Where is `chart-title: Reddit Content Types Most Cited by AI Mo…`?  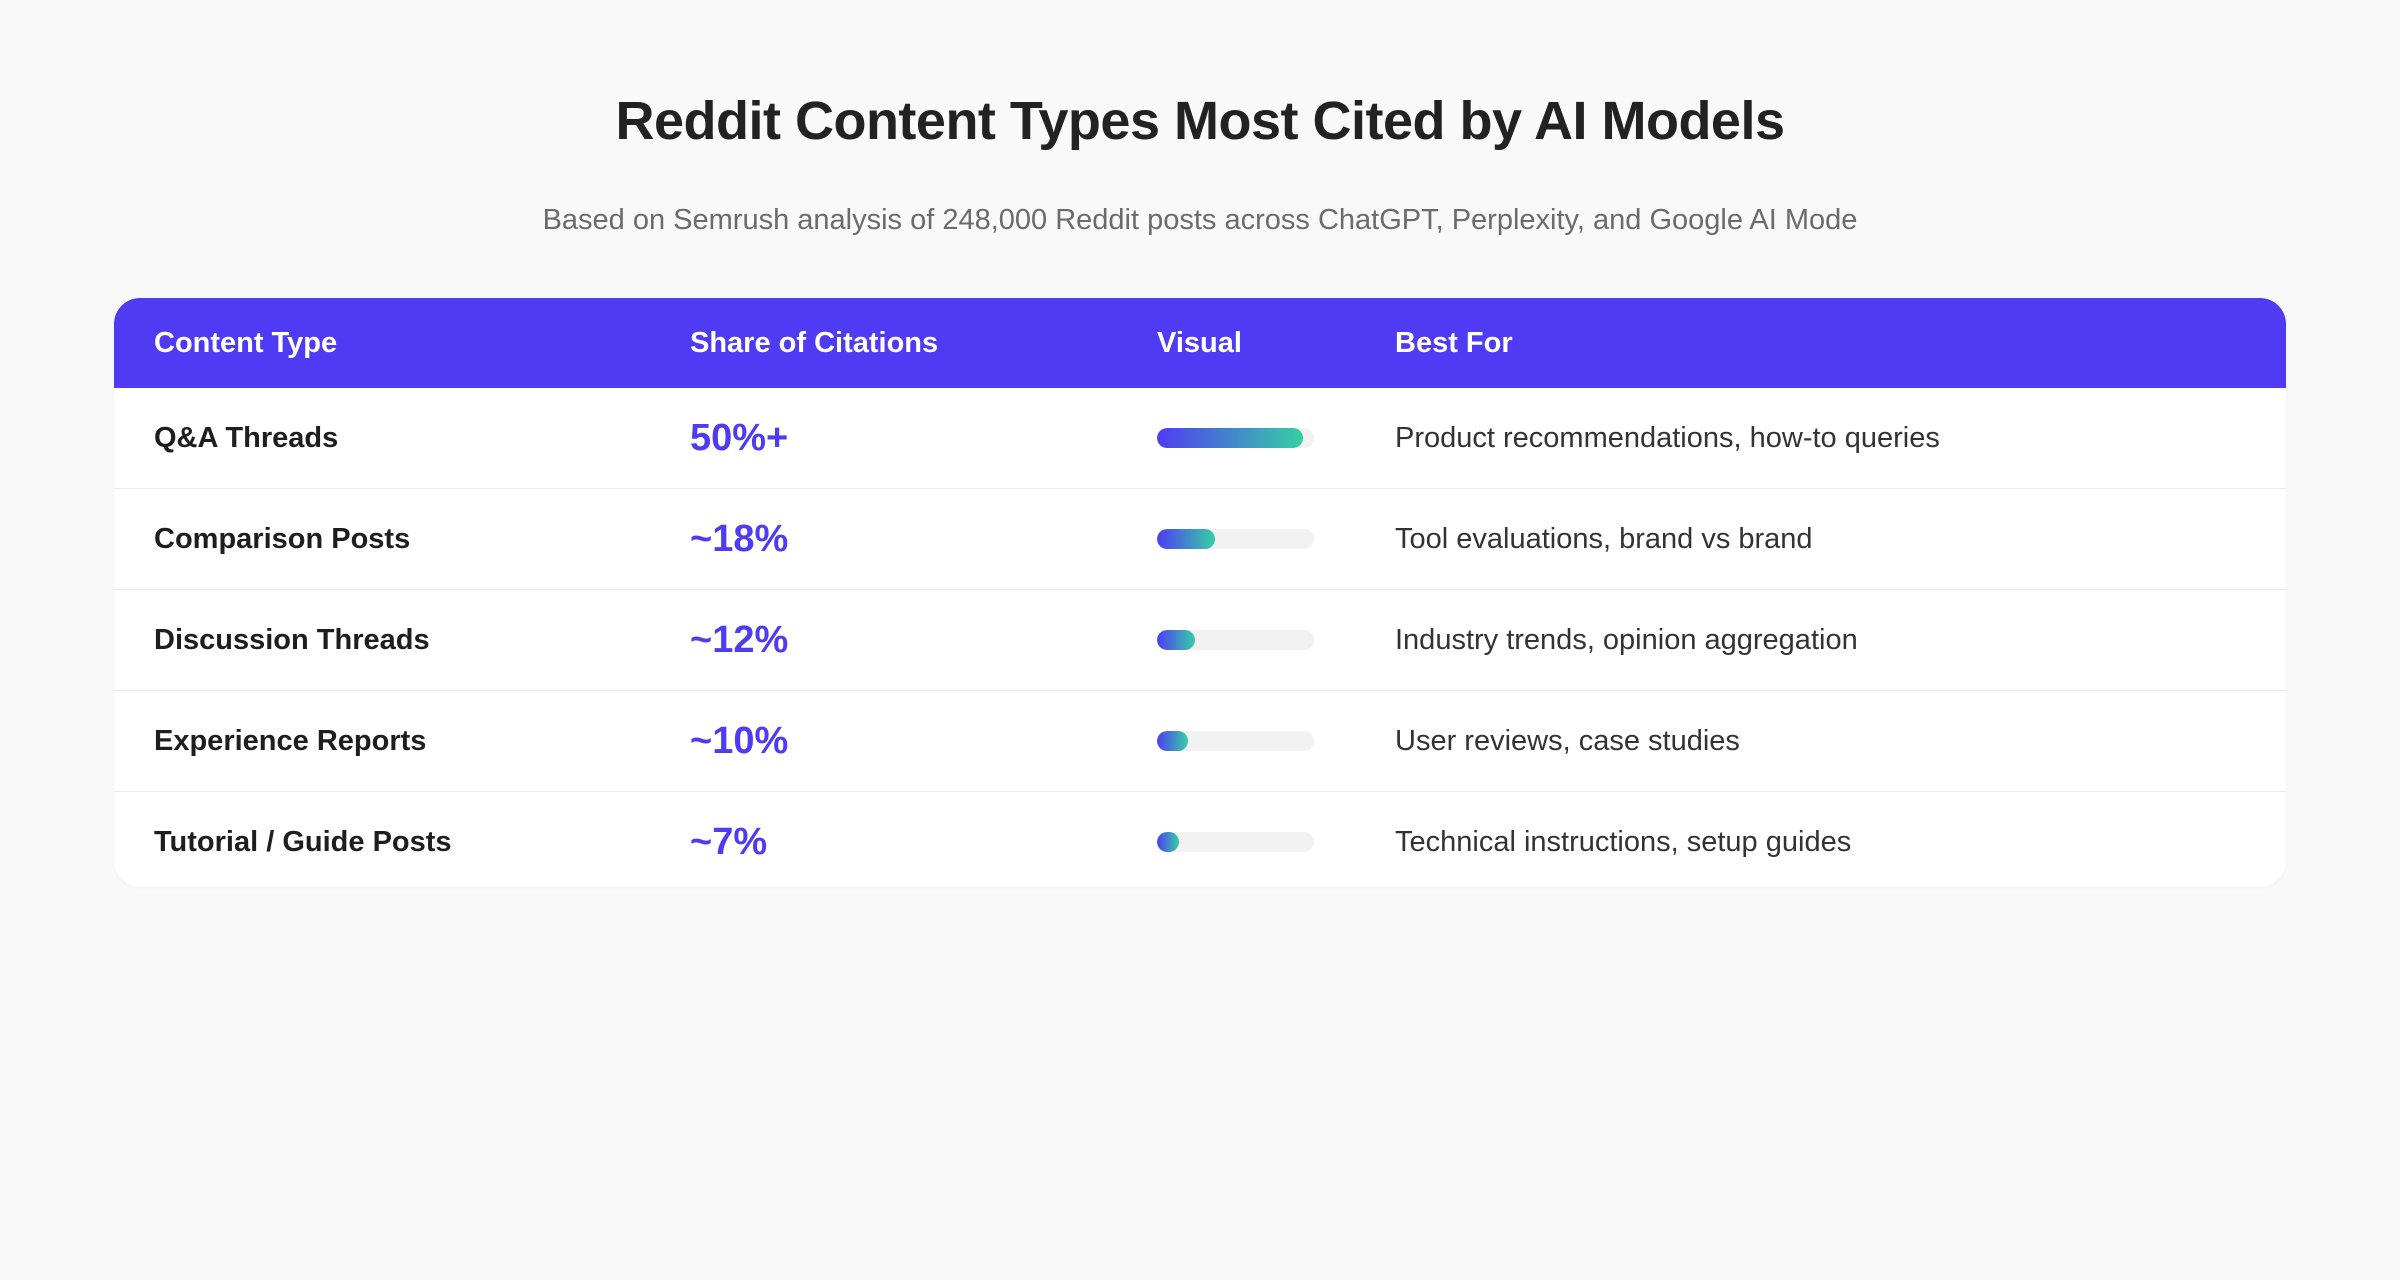
chart-title: Reddit Content Types Most Cited by AI Mo… is located at coordinates (1200, 121).